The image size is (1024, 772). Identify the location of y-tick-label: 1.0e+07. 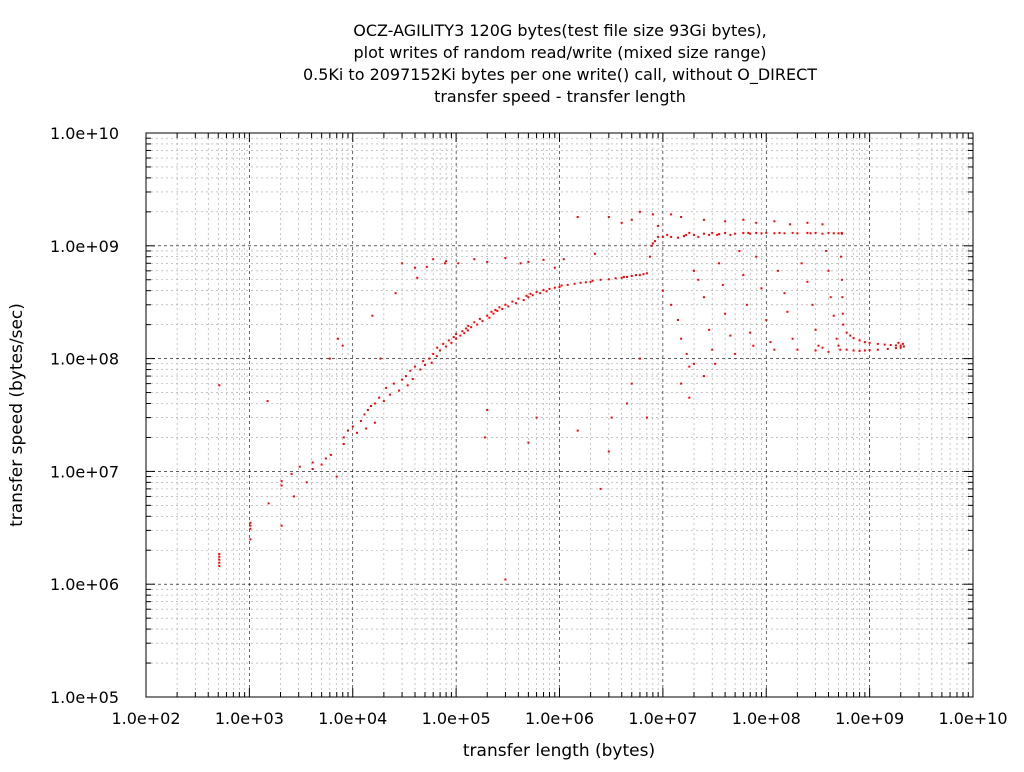
(84, 471).